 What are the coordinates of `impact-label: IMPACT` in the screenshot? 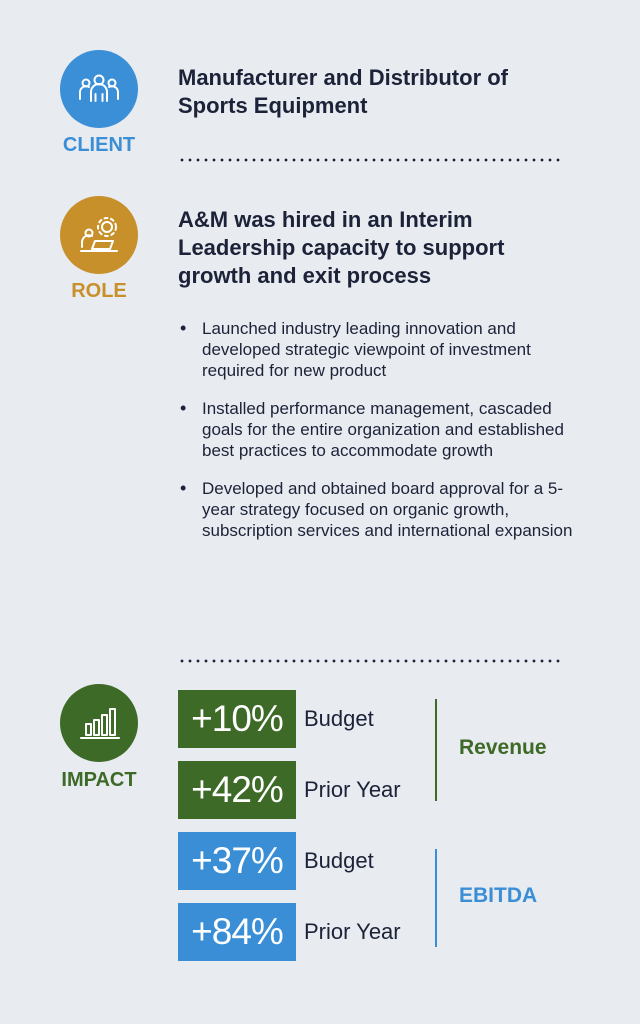 It's located at (99, 780).